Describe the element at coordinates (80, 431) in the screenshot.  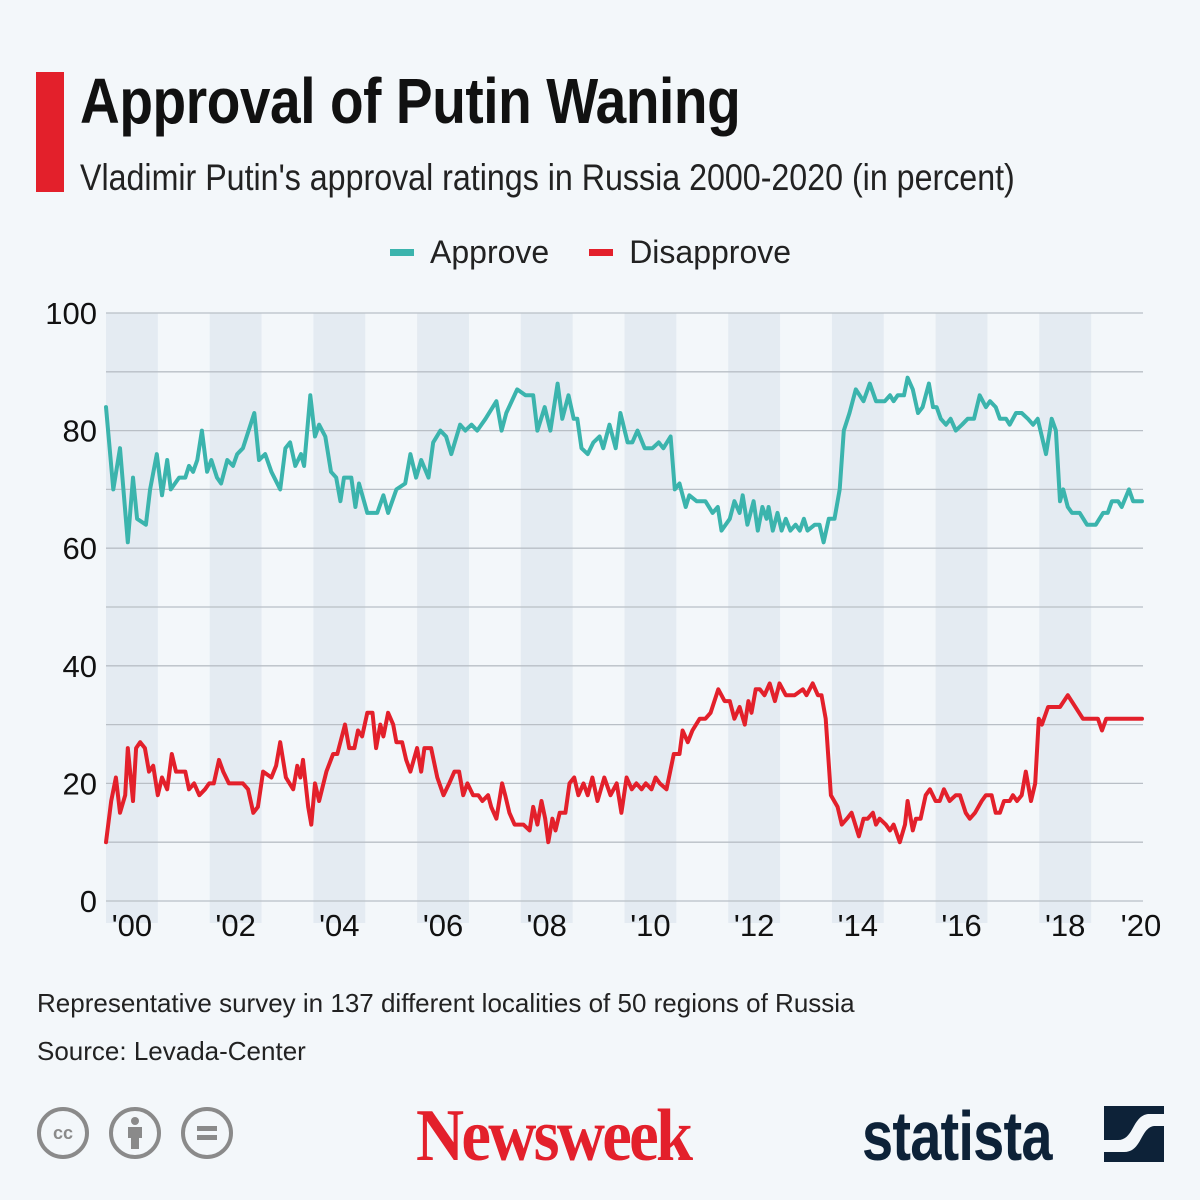
I see `y-tick-label: 80` at that location.